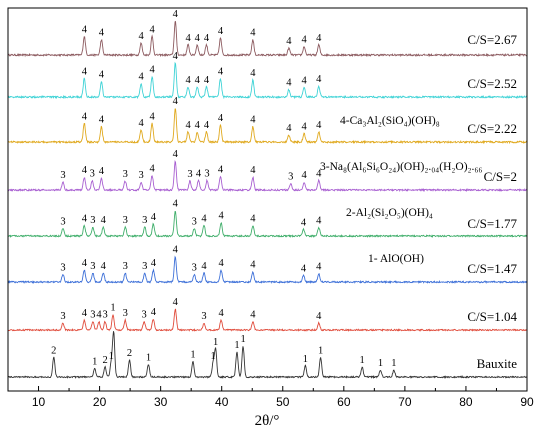  I want to click on phase-legend-3: 3-Na₈(Al₆Si₆O₂₄)(OH)₂.₀₄(H₂O)₂.₆₆, so click(401, 167).